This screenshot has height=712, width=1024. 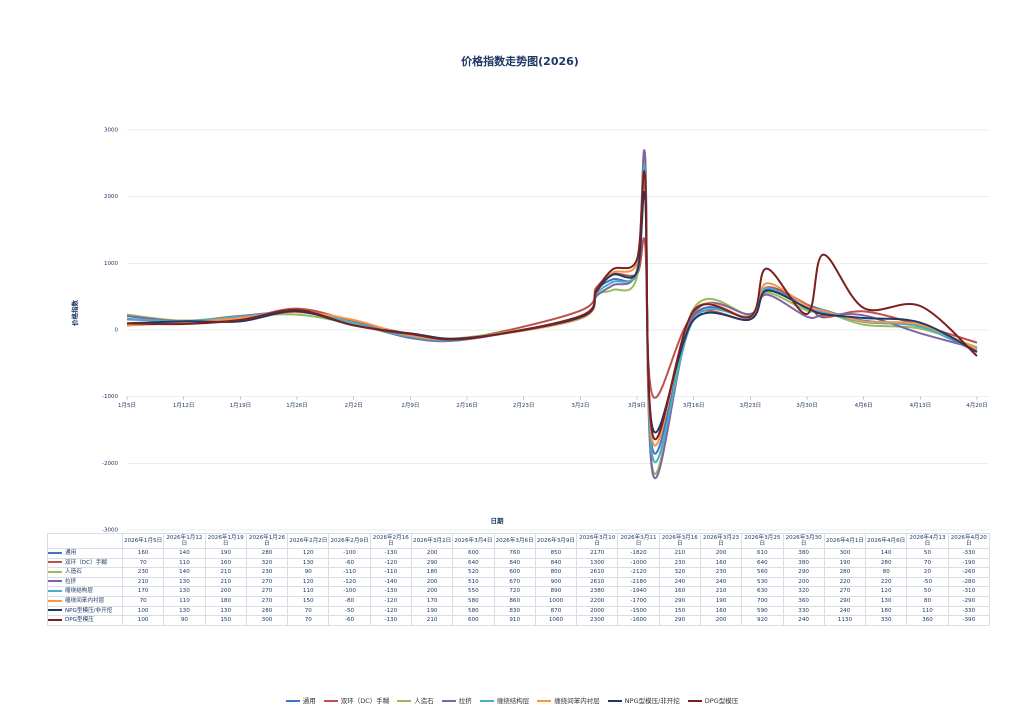 I want to click on table-cell: -110, so click(x=349, y=572).